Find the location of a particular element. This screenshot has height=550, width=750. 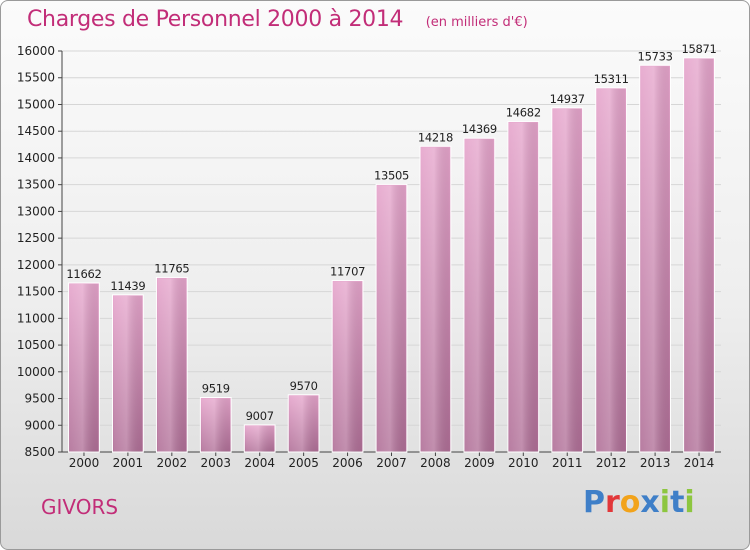

y-tick-label: 9500 is located at coordinates (39, 399).